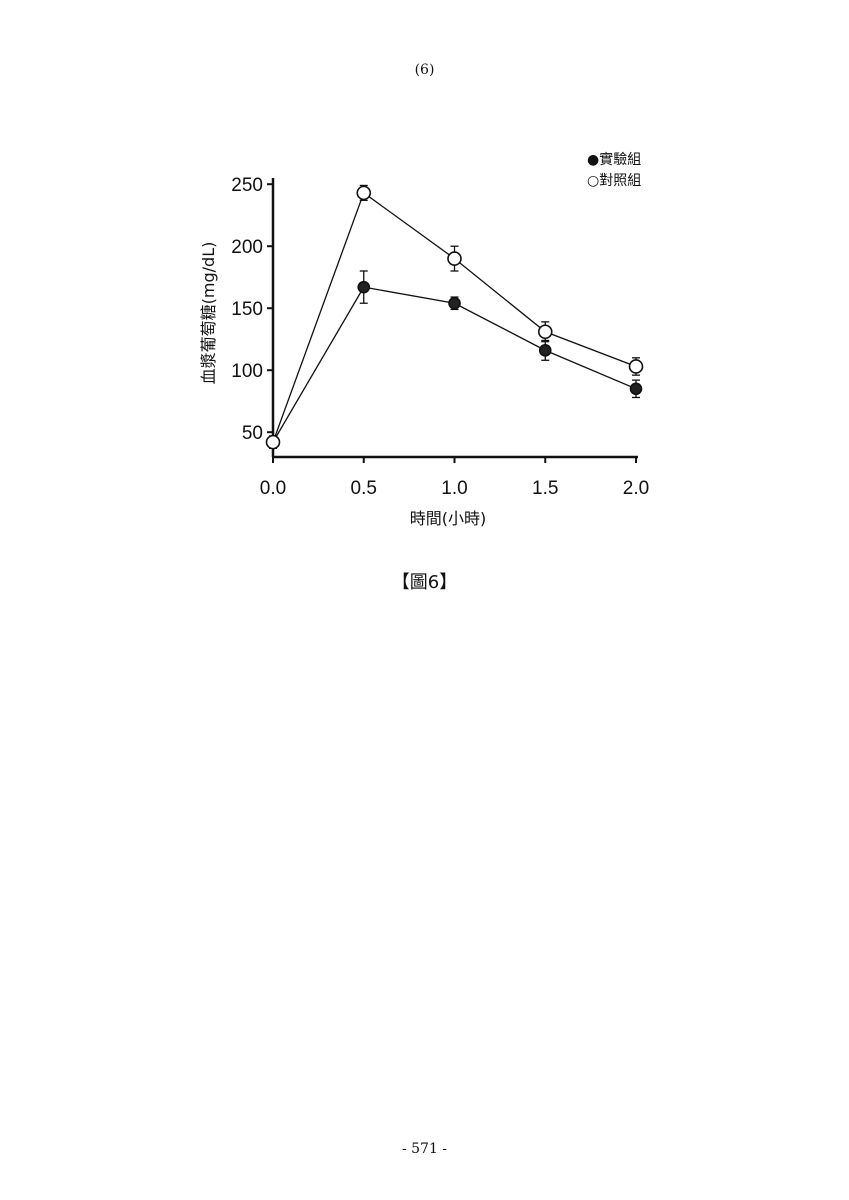  What do you see at coordinates (273, 488) in the screenshot?
I see `x-tick-label: 0.0` at bounding box center [273, 488].